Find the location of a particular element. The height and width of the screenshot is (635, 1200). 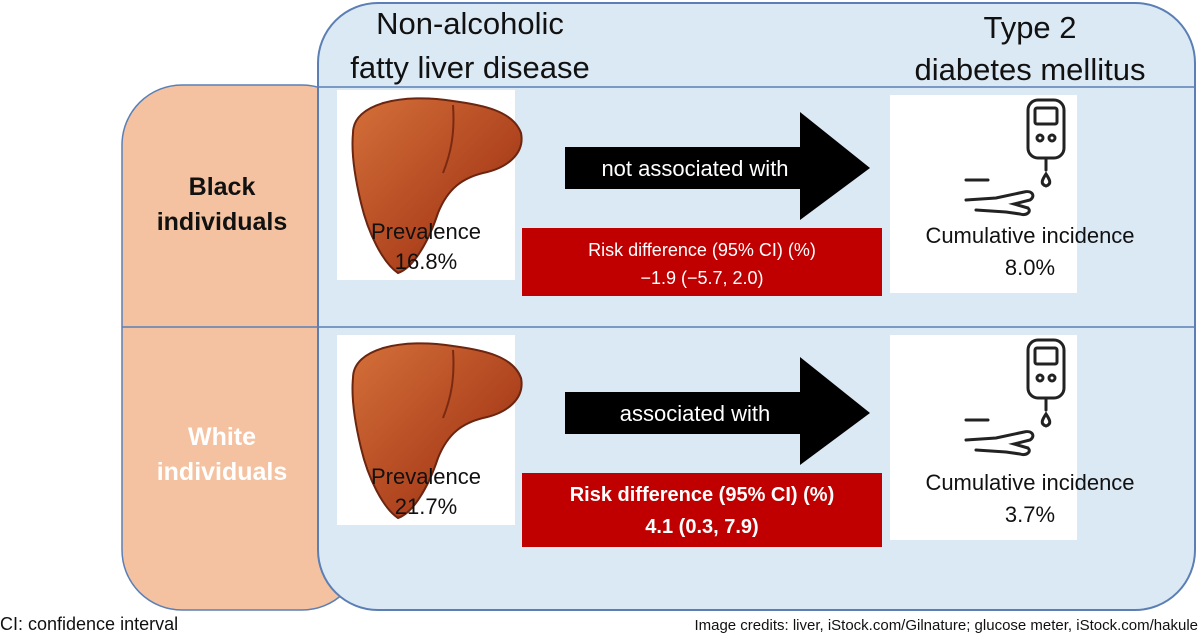

arrow-label: not associated with is located at coordinates (694, 168).